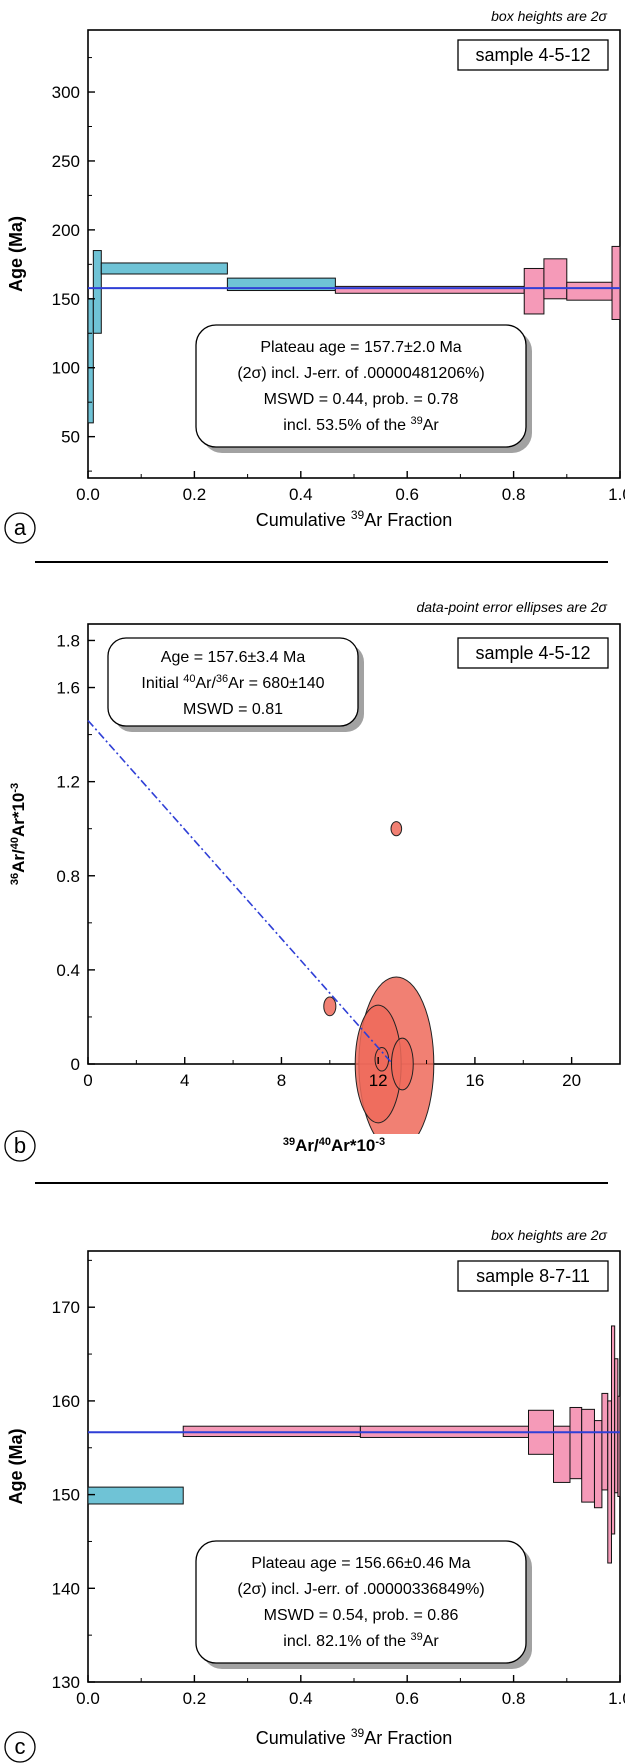  What do you see at coordinates (18, 861) in the screenshot?
I see `y-axis-label-mid: Ar/` at bounding box center [18, 861].